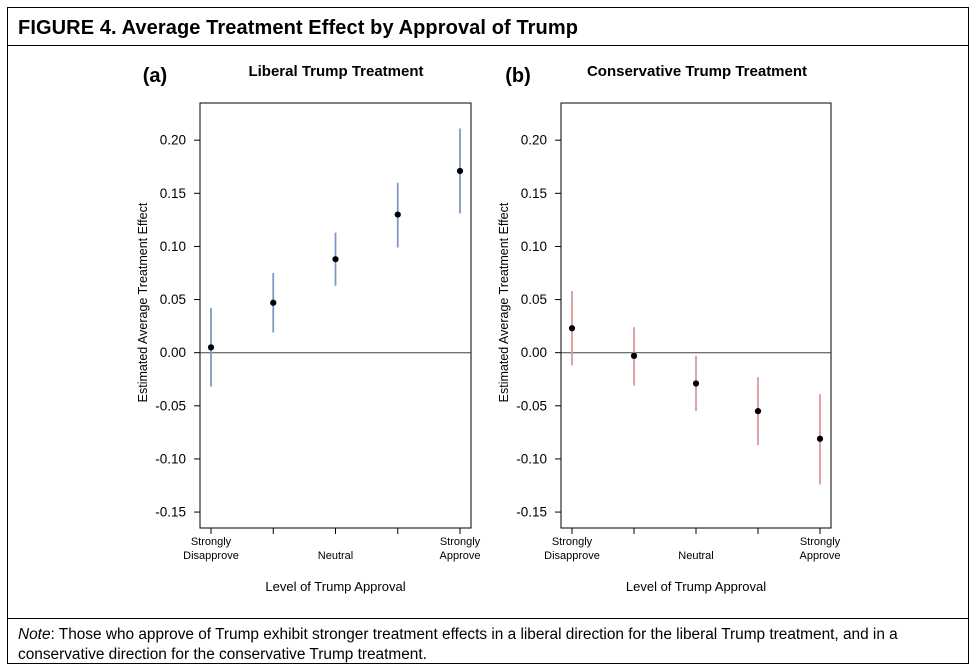 This screenshot has width=978, height=672. Describe the element at coordinates (488, 618) in the screenshot. I see `note-rule` at that location.